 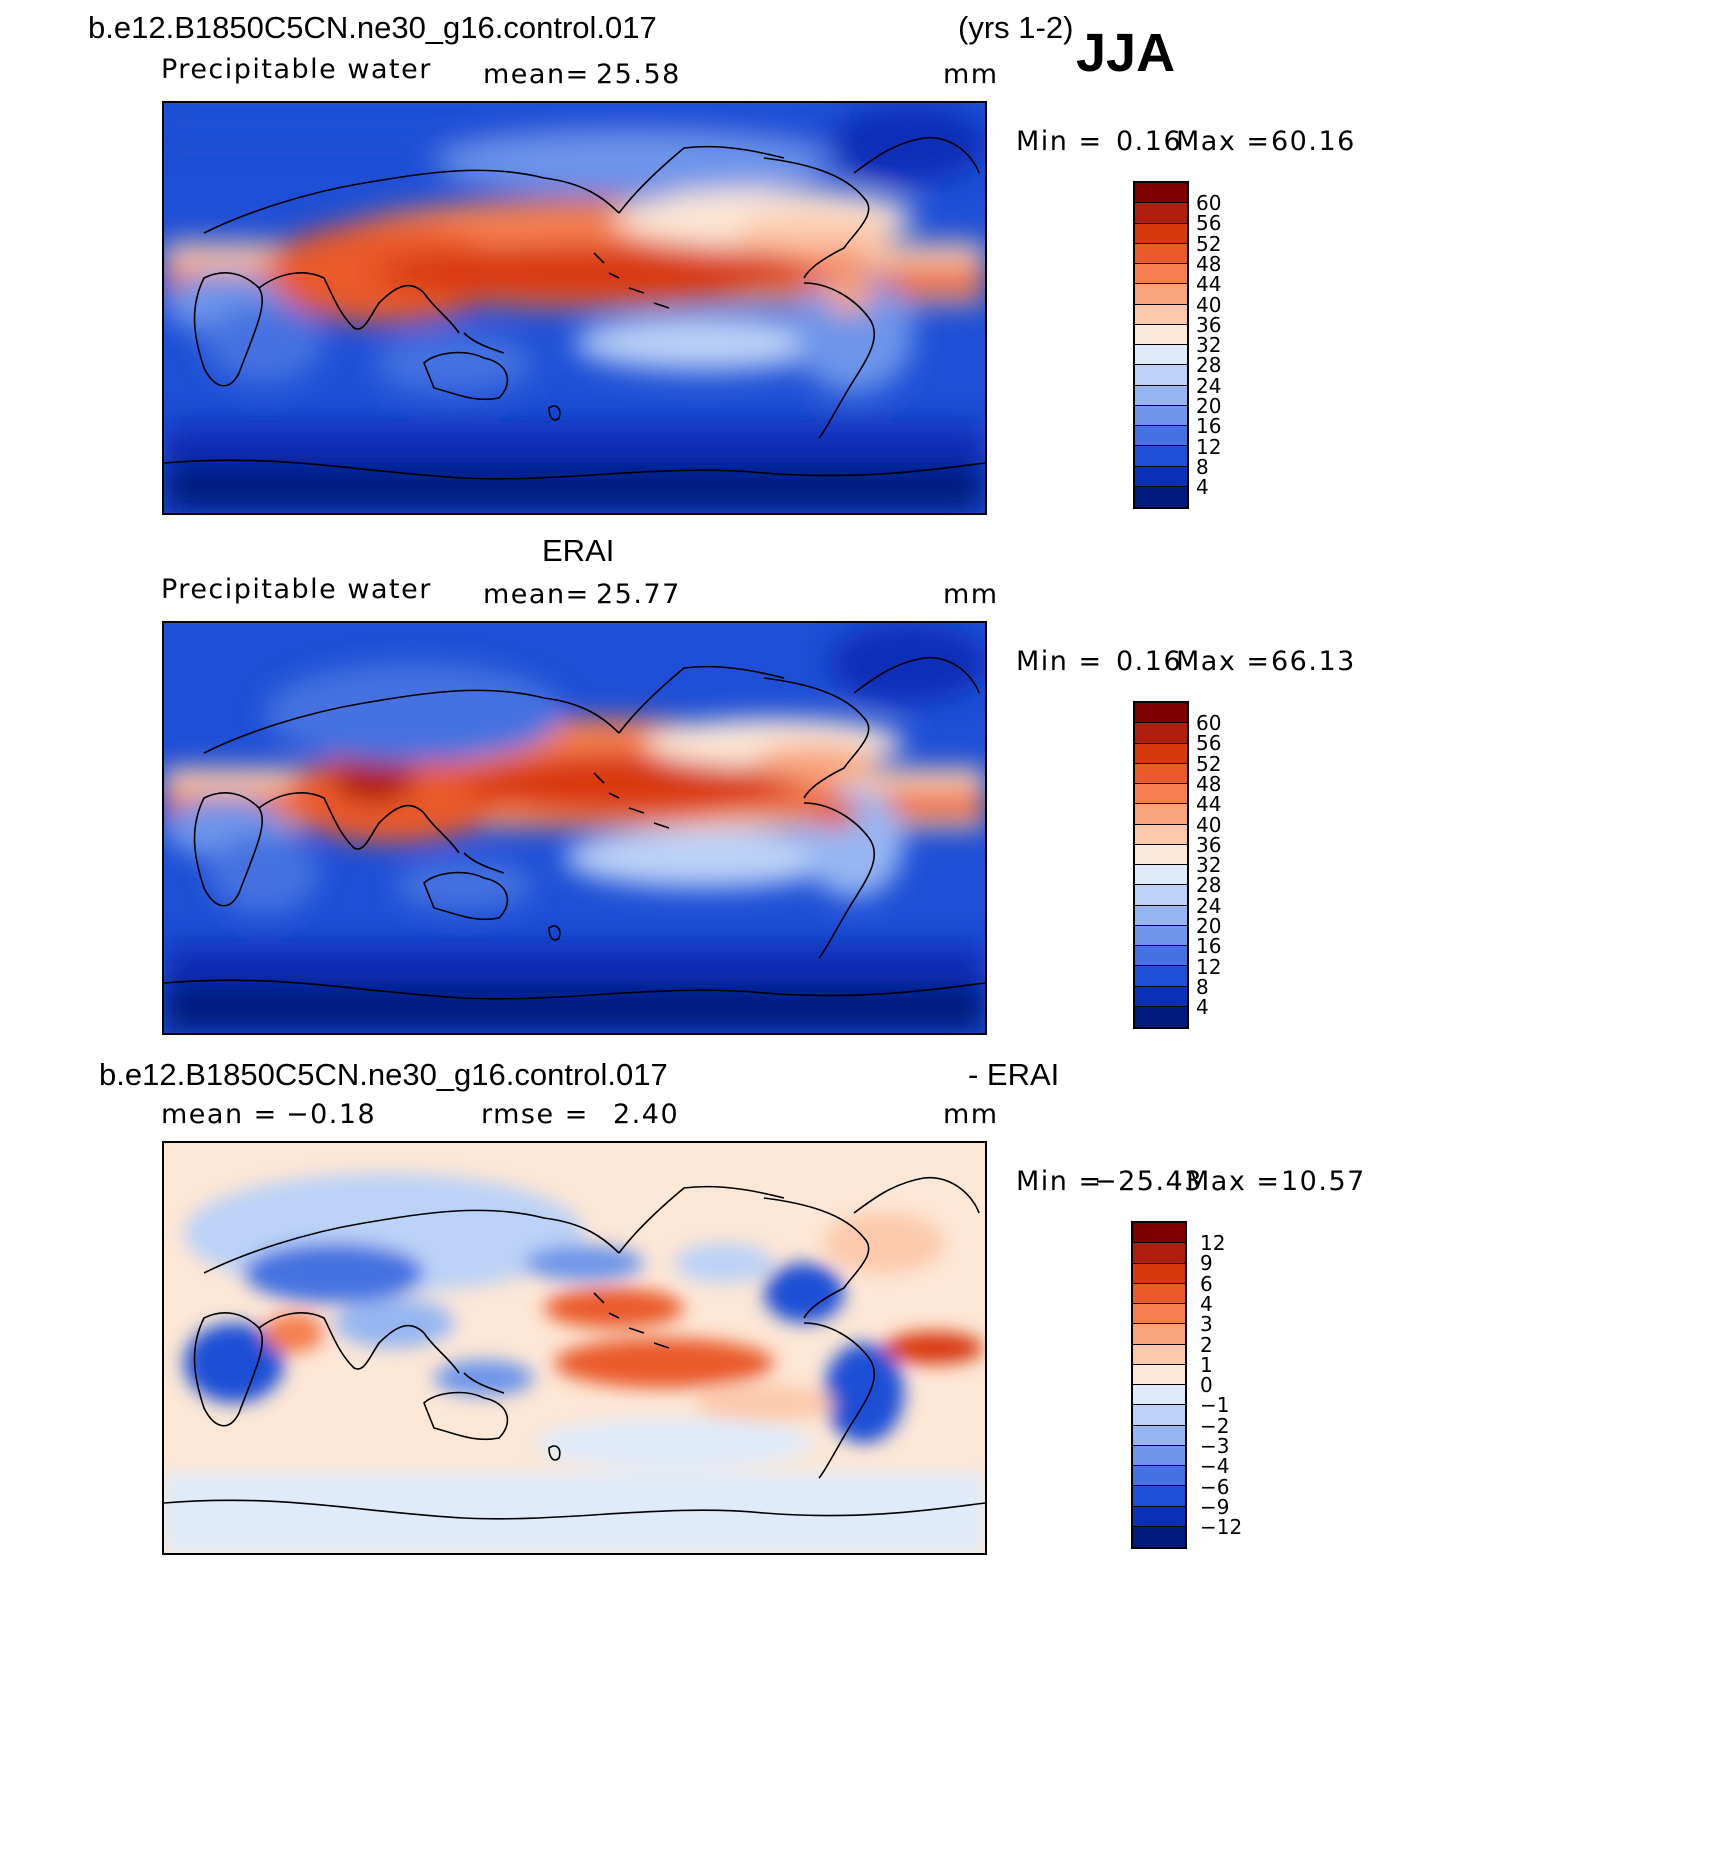 What do you see at coordinates (1209, 426) in the screenshot?
I see `colorbar-tick-label: 16` at bounding box center [1209, 426].